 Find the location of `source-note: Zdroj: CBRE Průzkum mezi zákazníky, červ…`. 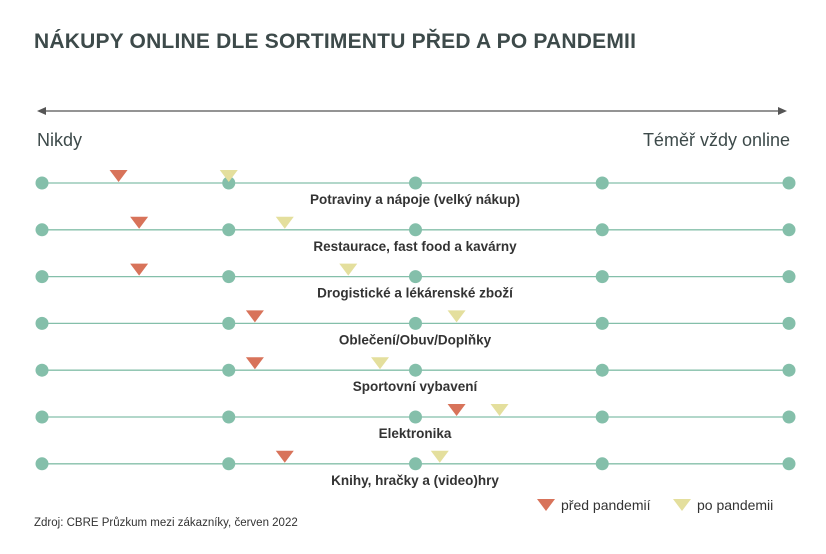

source-note: Zdroj: CBRE Průzkum mezi zákazníky, červ… is located at coordinates (166, 523).